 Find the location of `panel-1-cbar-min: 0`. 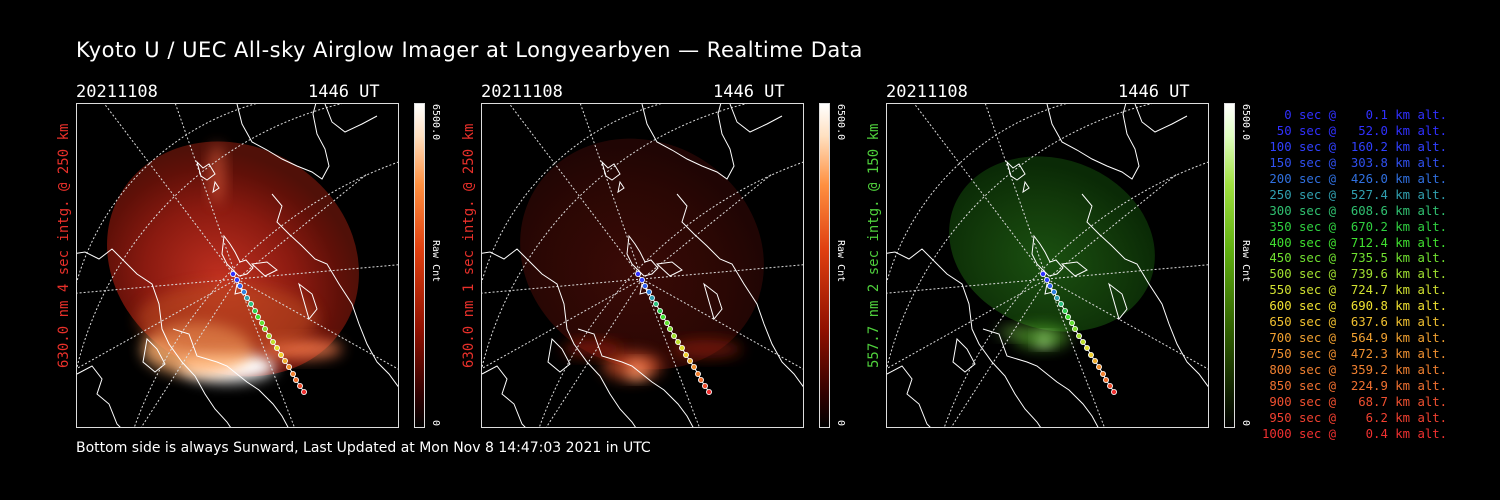

panel-1-cbar-min: 0 is located at coordinates (435, 423).